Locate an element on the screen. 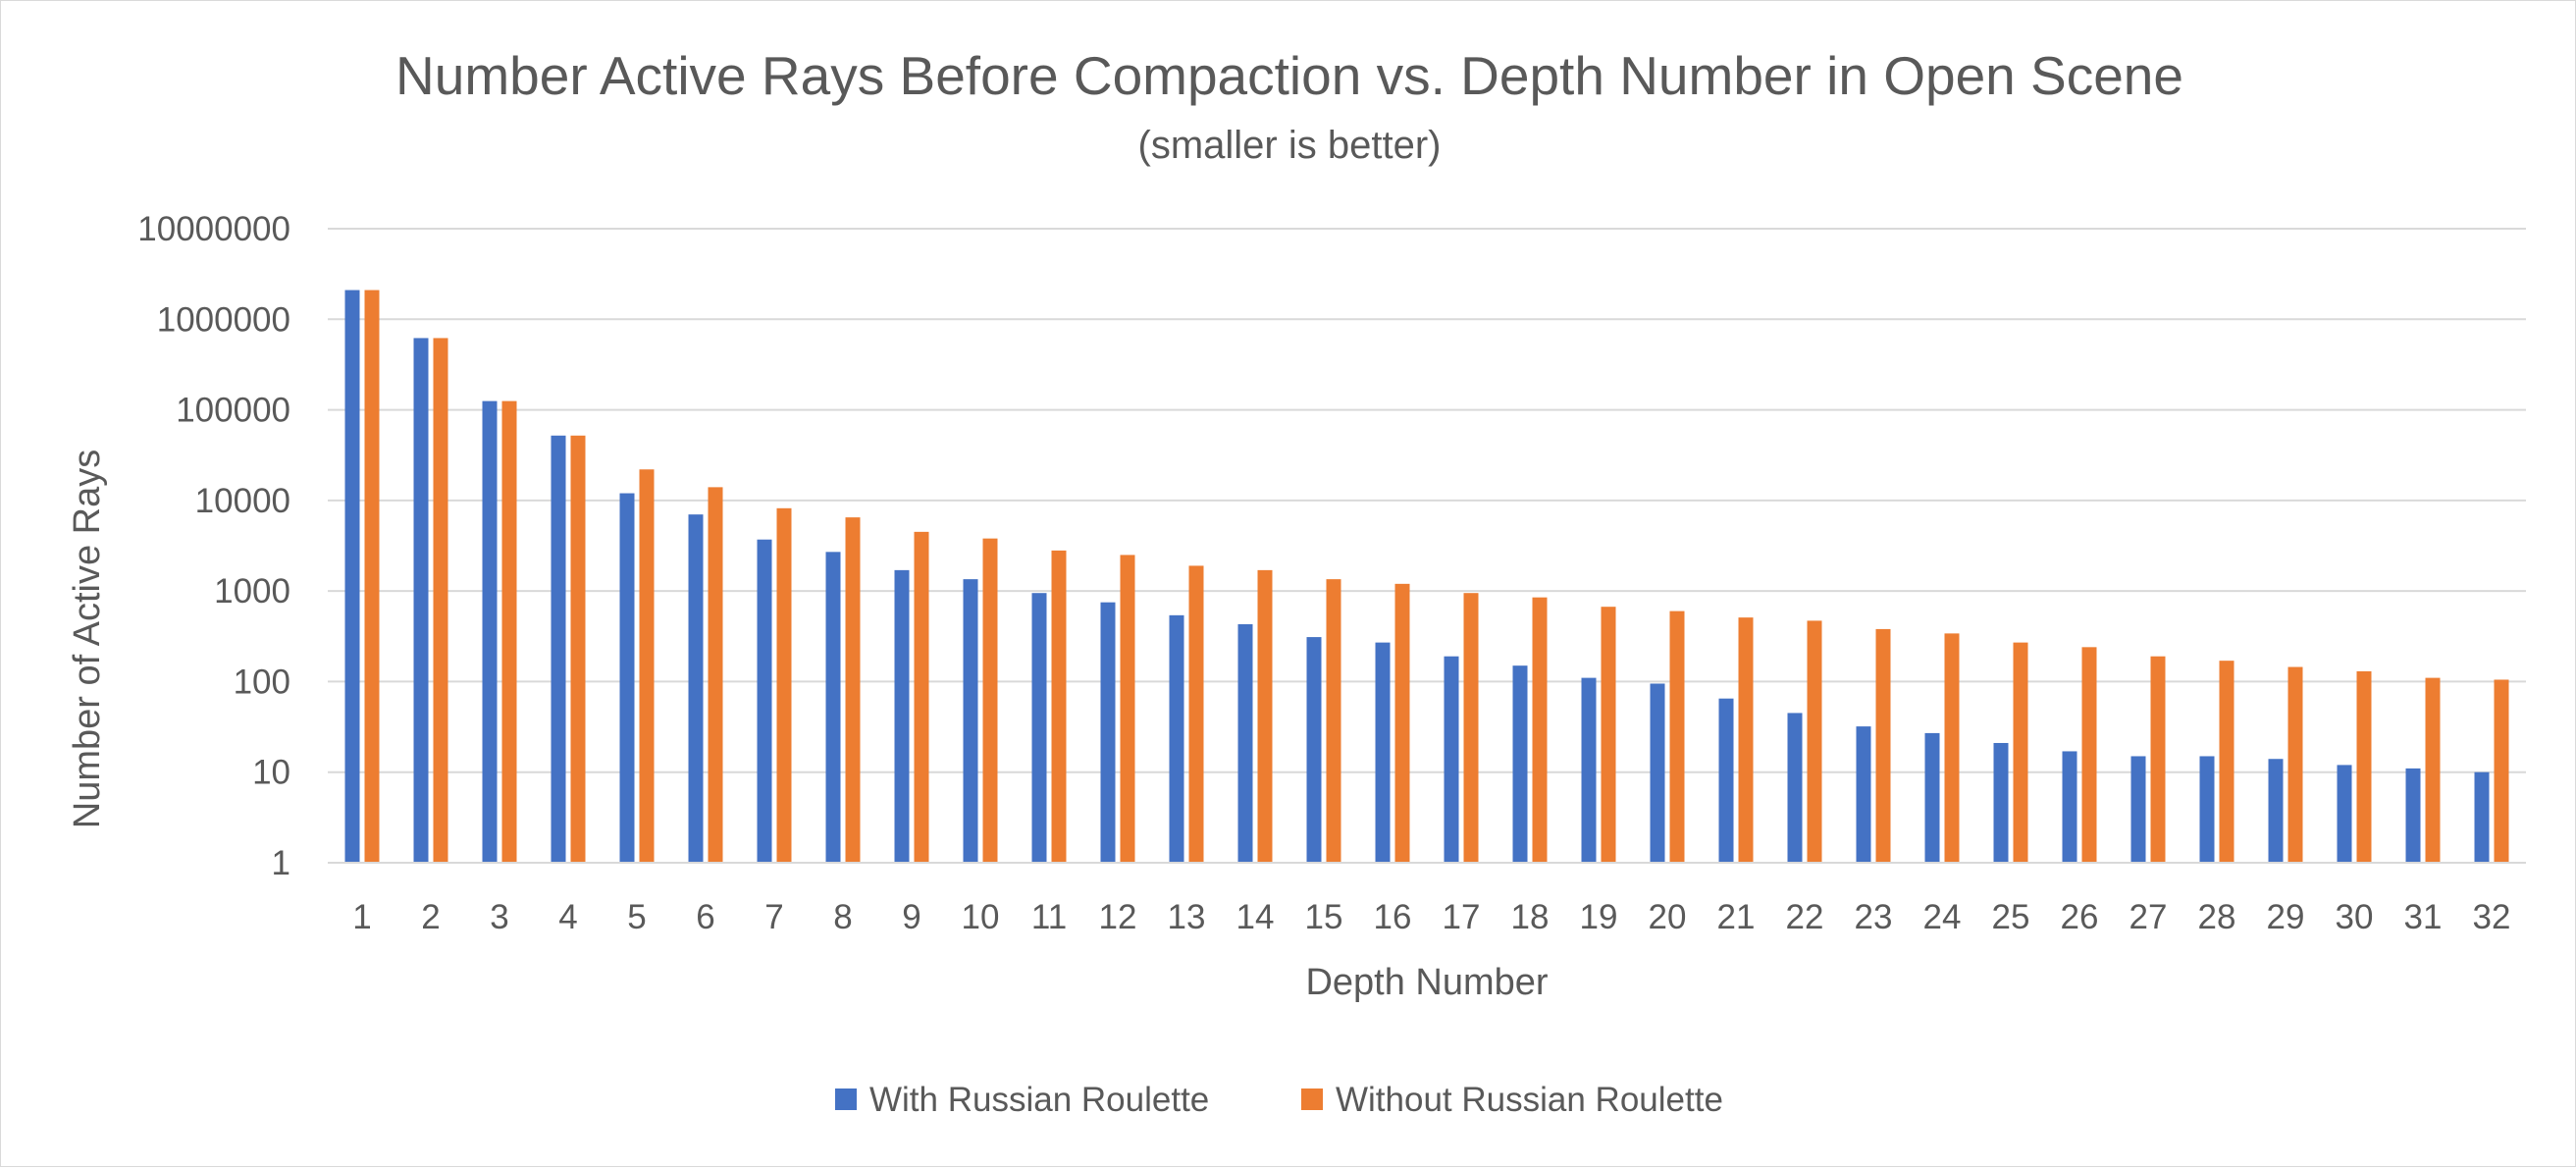  y-tick-label: 10 is located at coordinates (271, 773).